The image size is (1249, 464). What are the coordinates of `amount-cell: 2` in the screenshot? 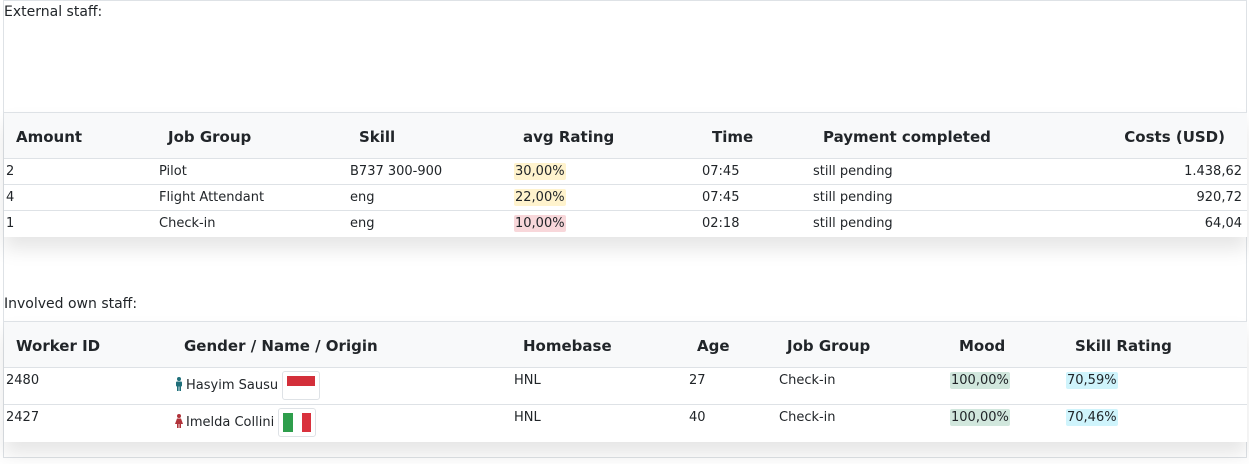 It's located at (10, 171).